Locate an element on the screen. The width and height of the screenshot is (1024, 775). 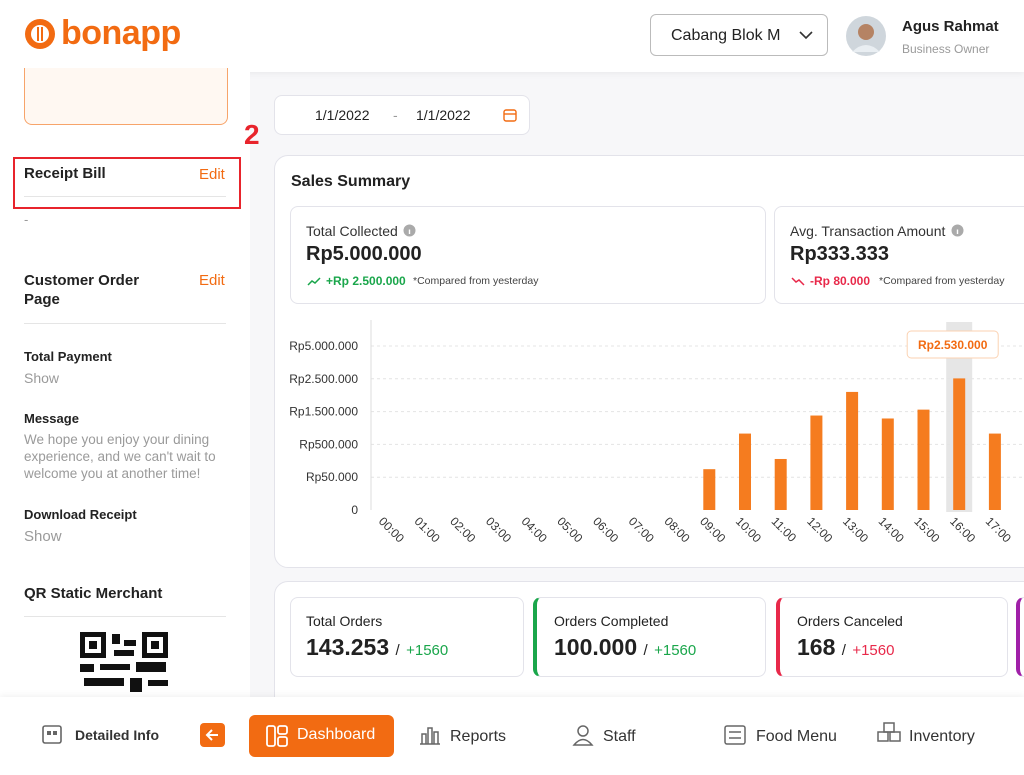
stat-row: 100.000 / +1560 is located at coordinates (625, 647).